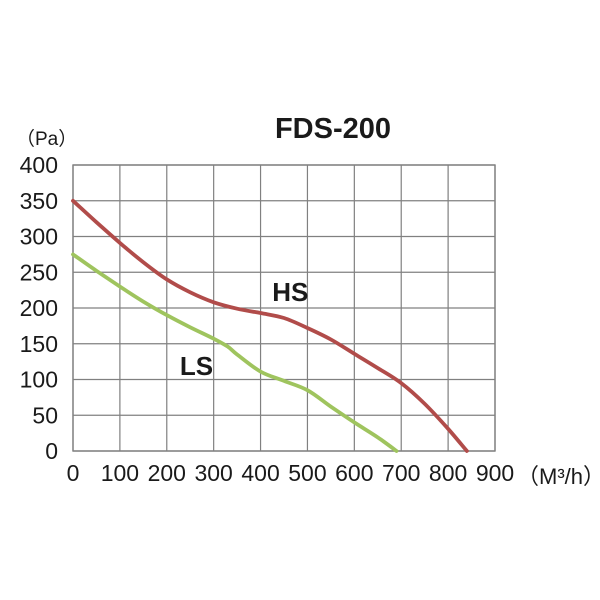  What do you see at coordinates (495, 473) in the screenshot?
I see `x-tick-label: 900` at bounding box center [495, 473].